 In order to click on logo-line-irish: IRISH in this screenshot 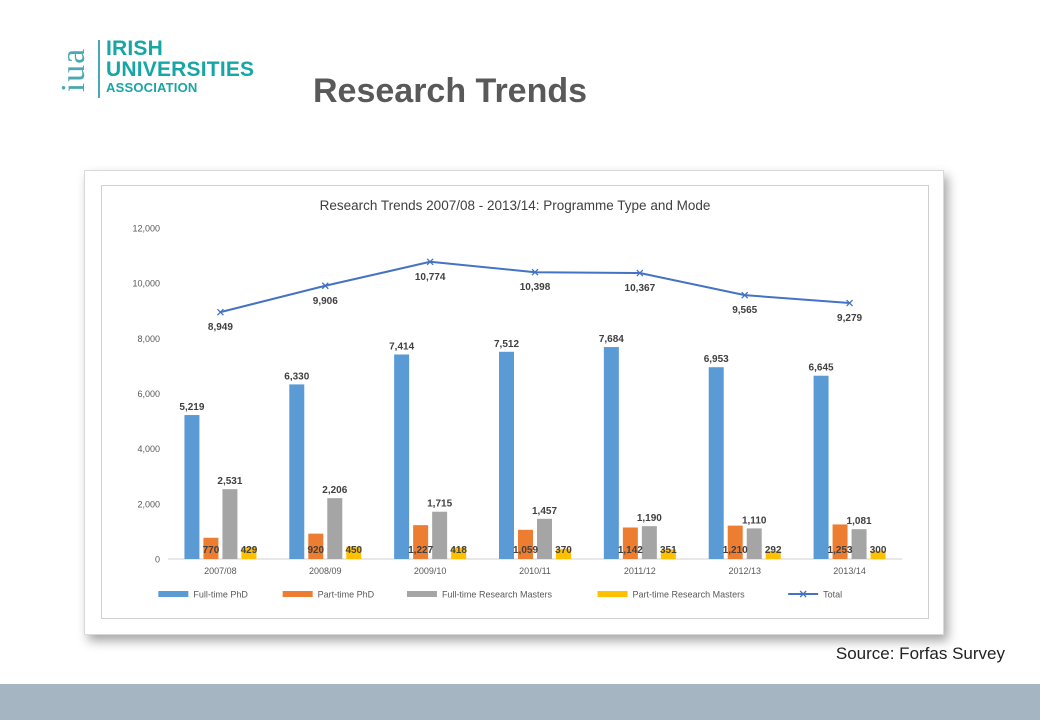, I will do `click(135, 48)`.